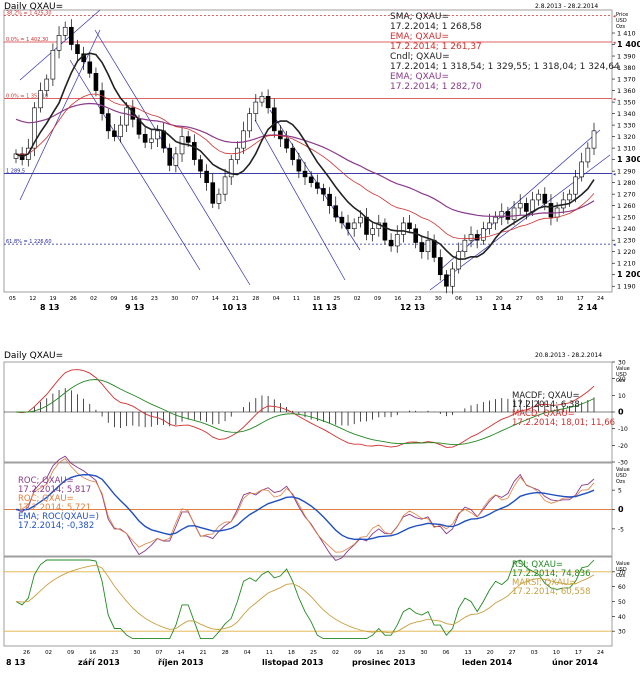  Describe the element at coordinates (397, 299) in the screenshot. I see `x-day-label-19: 16` at that location.